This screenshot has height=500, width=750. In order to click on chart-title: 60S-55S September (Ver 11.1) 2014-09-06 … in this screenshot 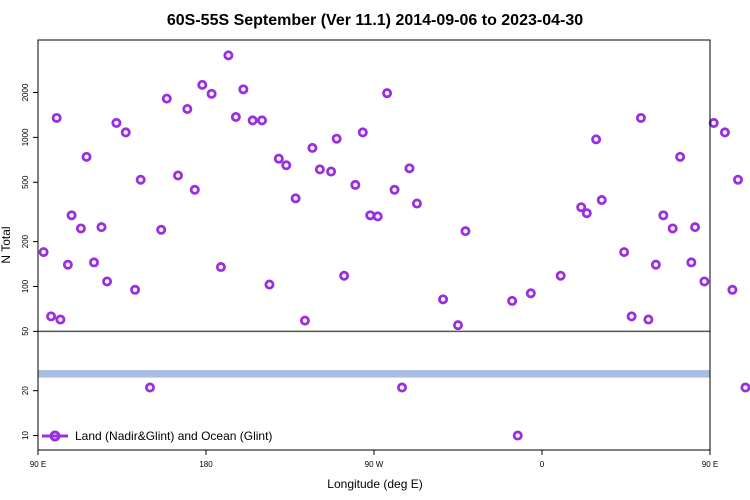, I will do `click(375, 20)`.